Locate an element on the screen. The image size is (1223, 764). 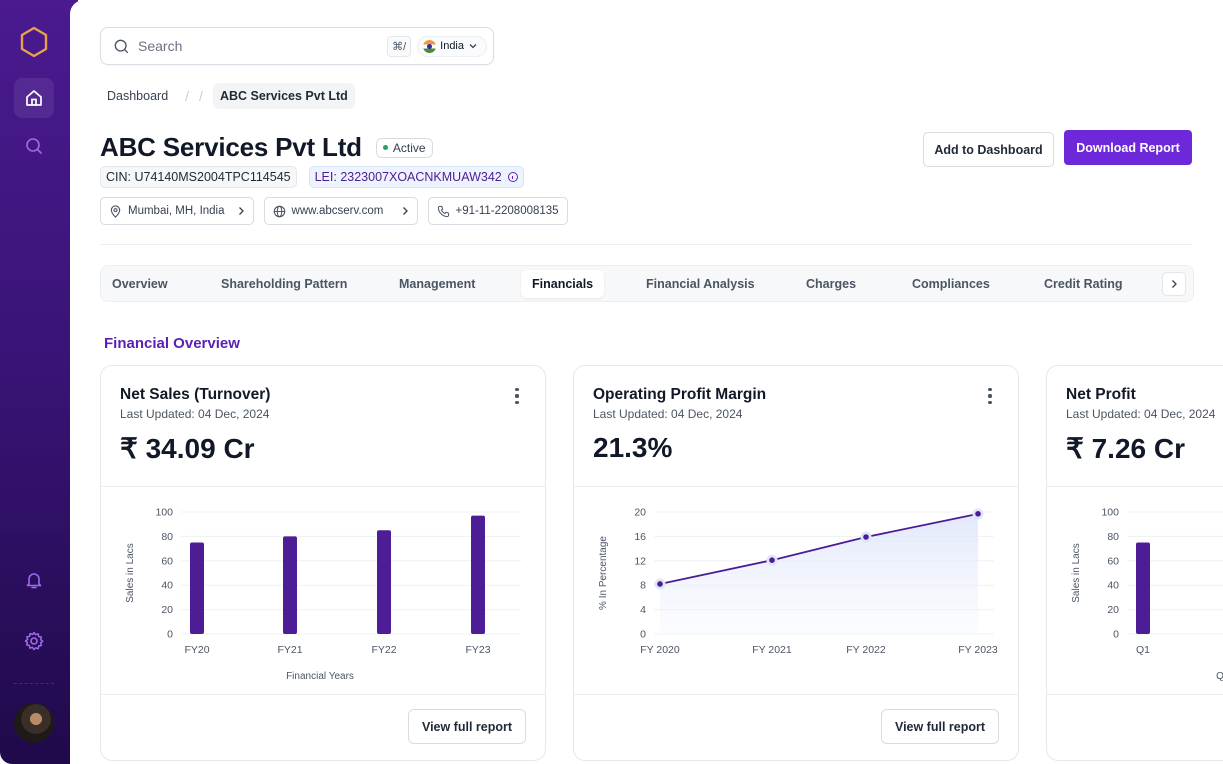
status-label: Active is located at coordinates (409, 147).